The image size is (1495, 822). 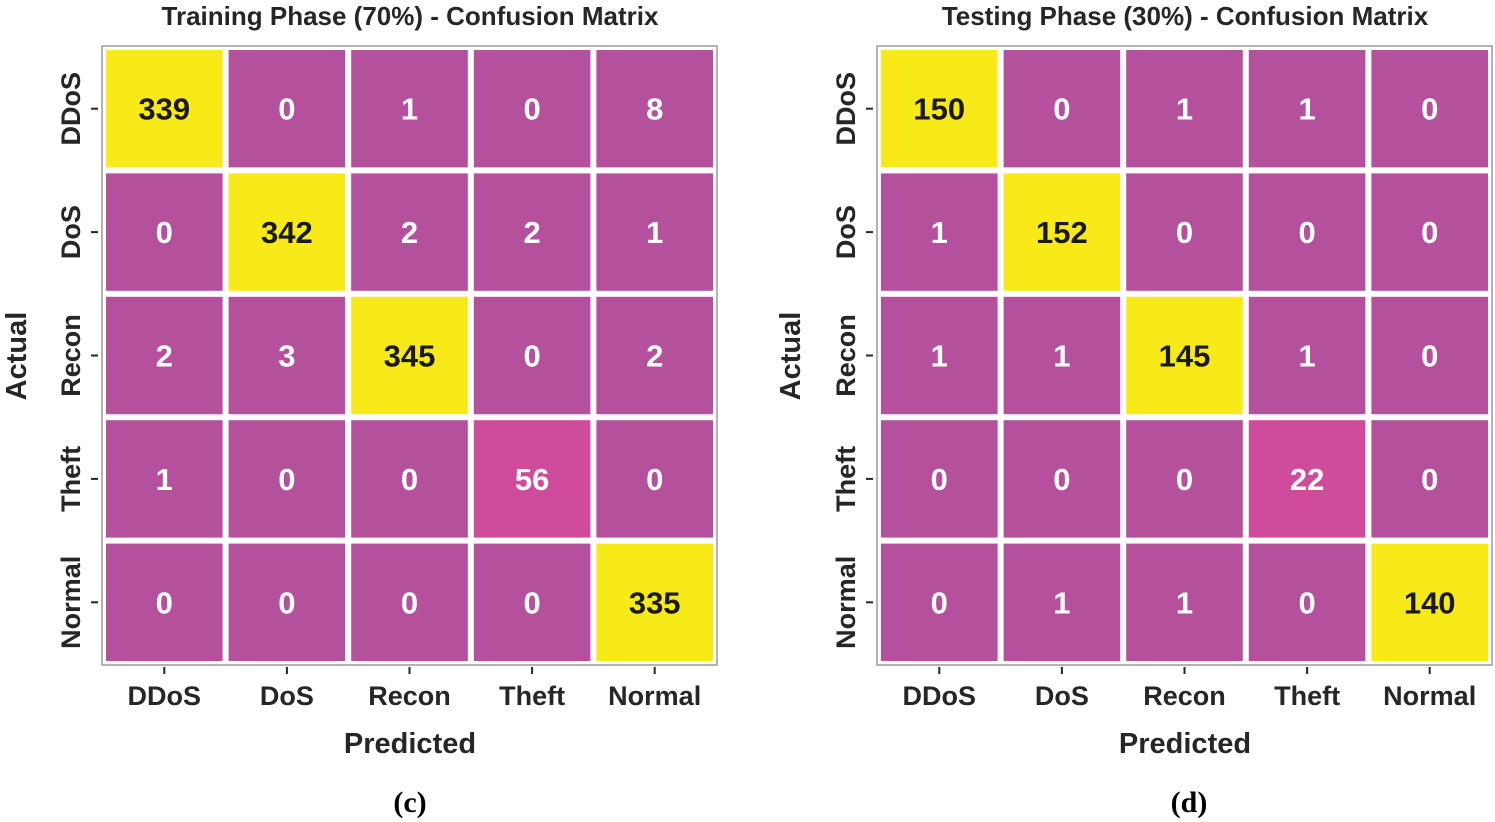 What do you see at coordinates (165, 696) in the screenshot?
I see `training-x-tick-label-ddos: DDoS` at bounding box center [165, 696].